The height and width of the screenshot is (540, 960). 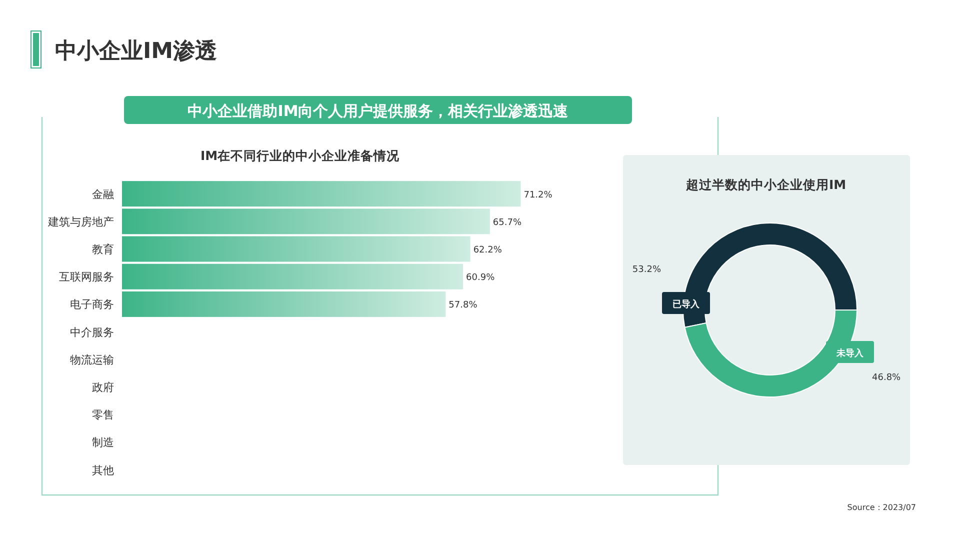 What do you see at coordinates (136, 51) in the screenshot?
I see `text: 中小企业IM渗透` at bounding box center [136, 51].